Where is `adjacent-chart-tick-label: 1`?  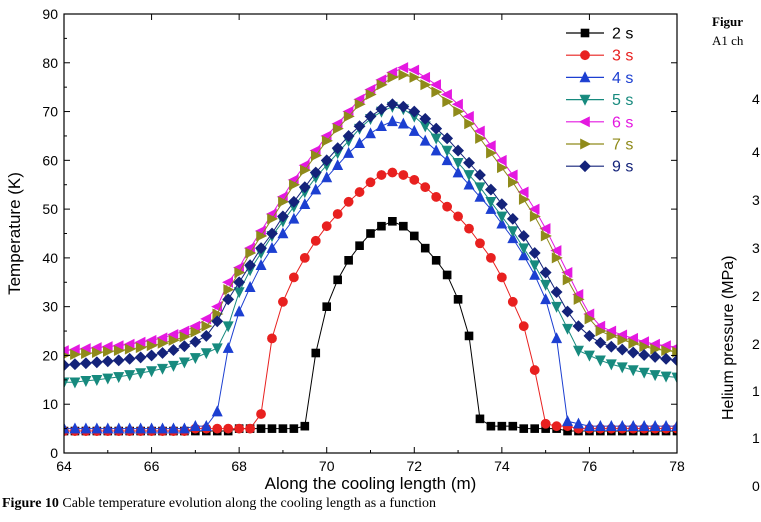
adjacent-chart-tick-label: 1 is located at coordinates (756, 438).